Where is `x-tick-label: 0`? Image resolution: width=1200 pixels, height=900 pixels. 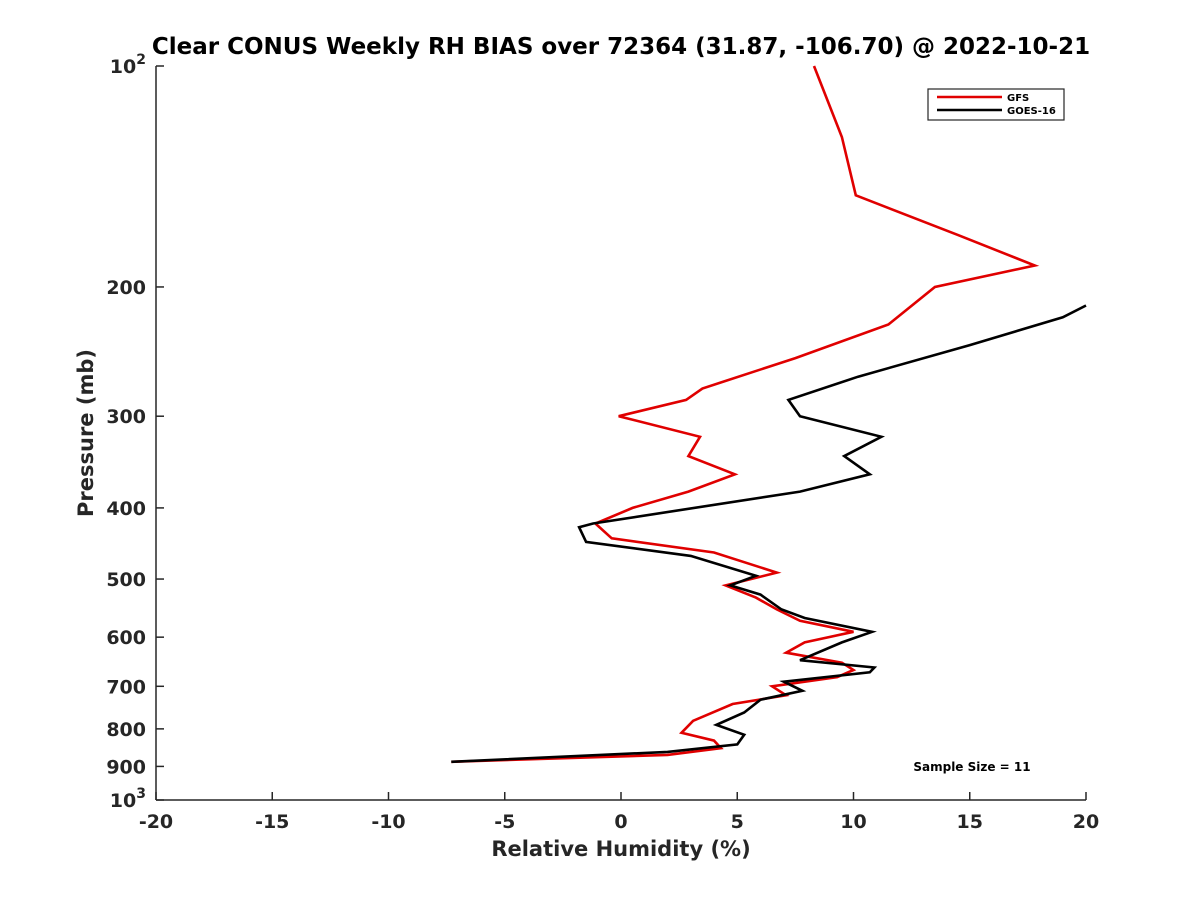 x-tick-label: 0 is located at coordinates (620, 822).